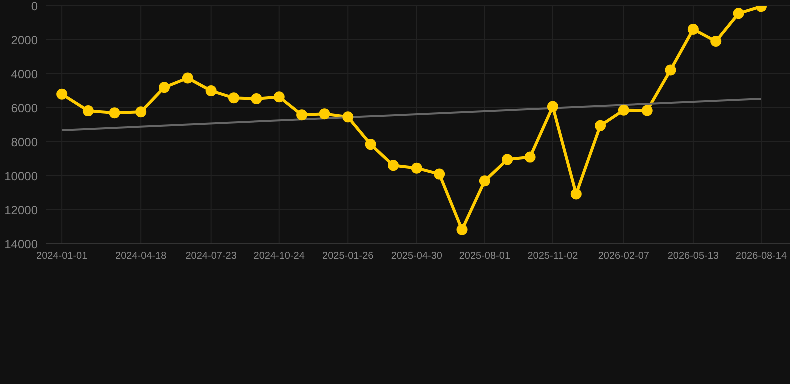 This screenshot has width=790, height=384. Describe the element at coordinates (142, 256) in the screenshot. I see `x-tick-label: 2024-04-18` at that location.